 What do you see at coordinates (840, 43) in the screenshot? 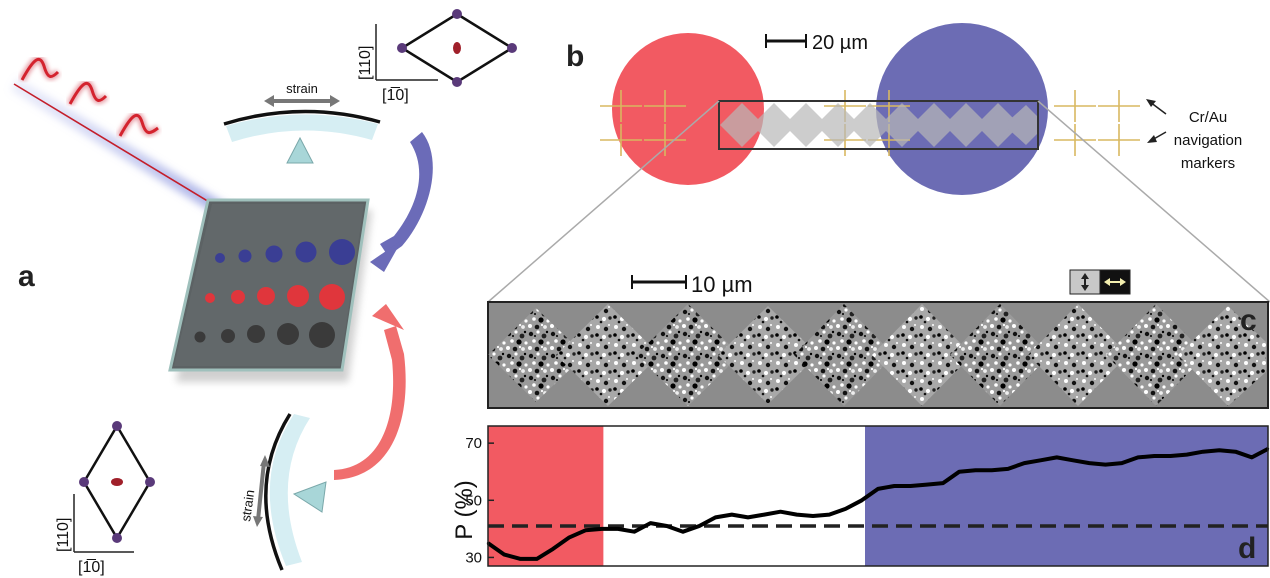
I see `scale-label-20um: 20 µm` at bounding box center [840, 43].